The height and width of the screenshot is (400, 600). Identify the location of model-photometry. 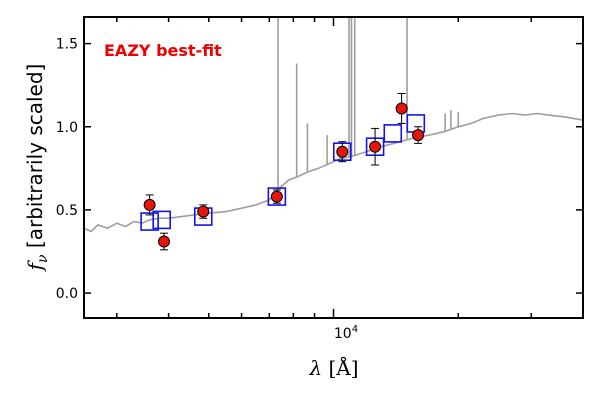
(283, 172).